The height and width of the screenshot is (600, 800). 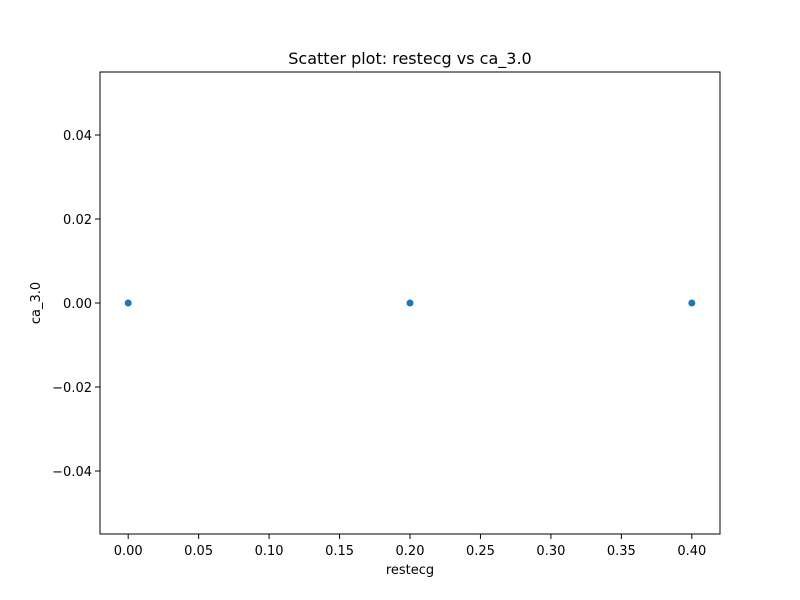 I want to click on x-axis-label: restecg, so click(x=410, y=570).